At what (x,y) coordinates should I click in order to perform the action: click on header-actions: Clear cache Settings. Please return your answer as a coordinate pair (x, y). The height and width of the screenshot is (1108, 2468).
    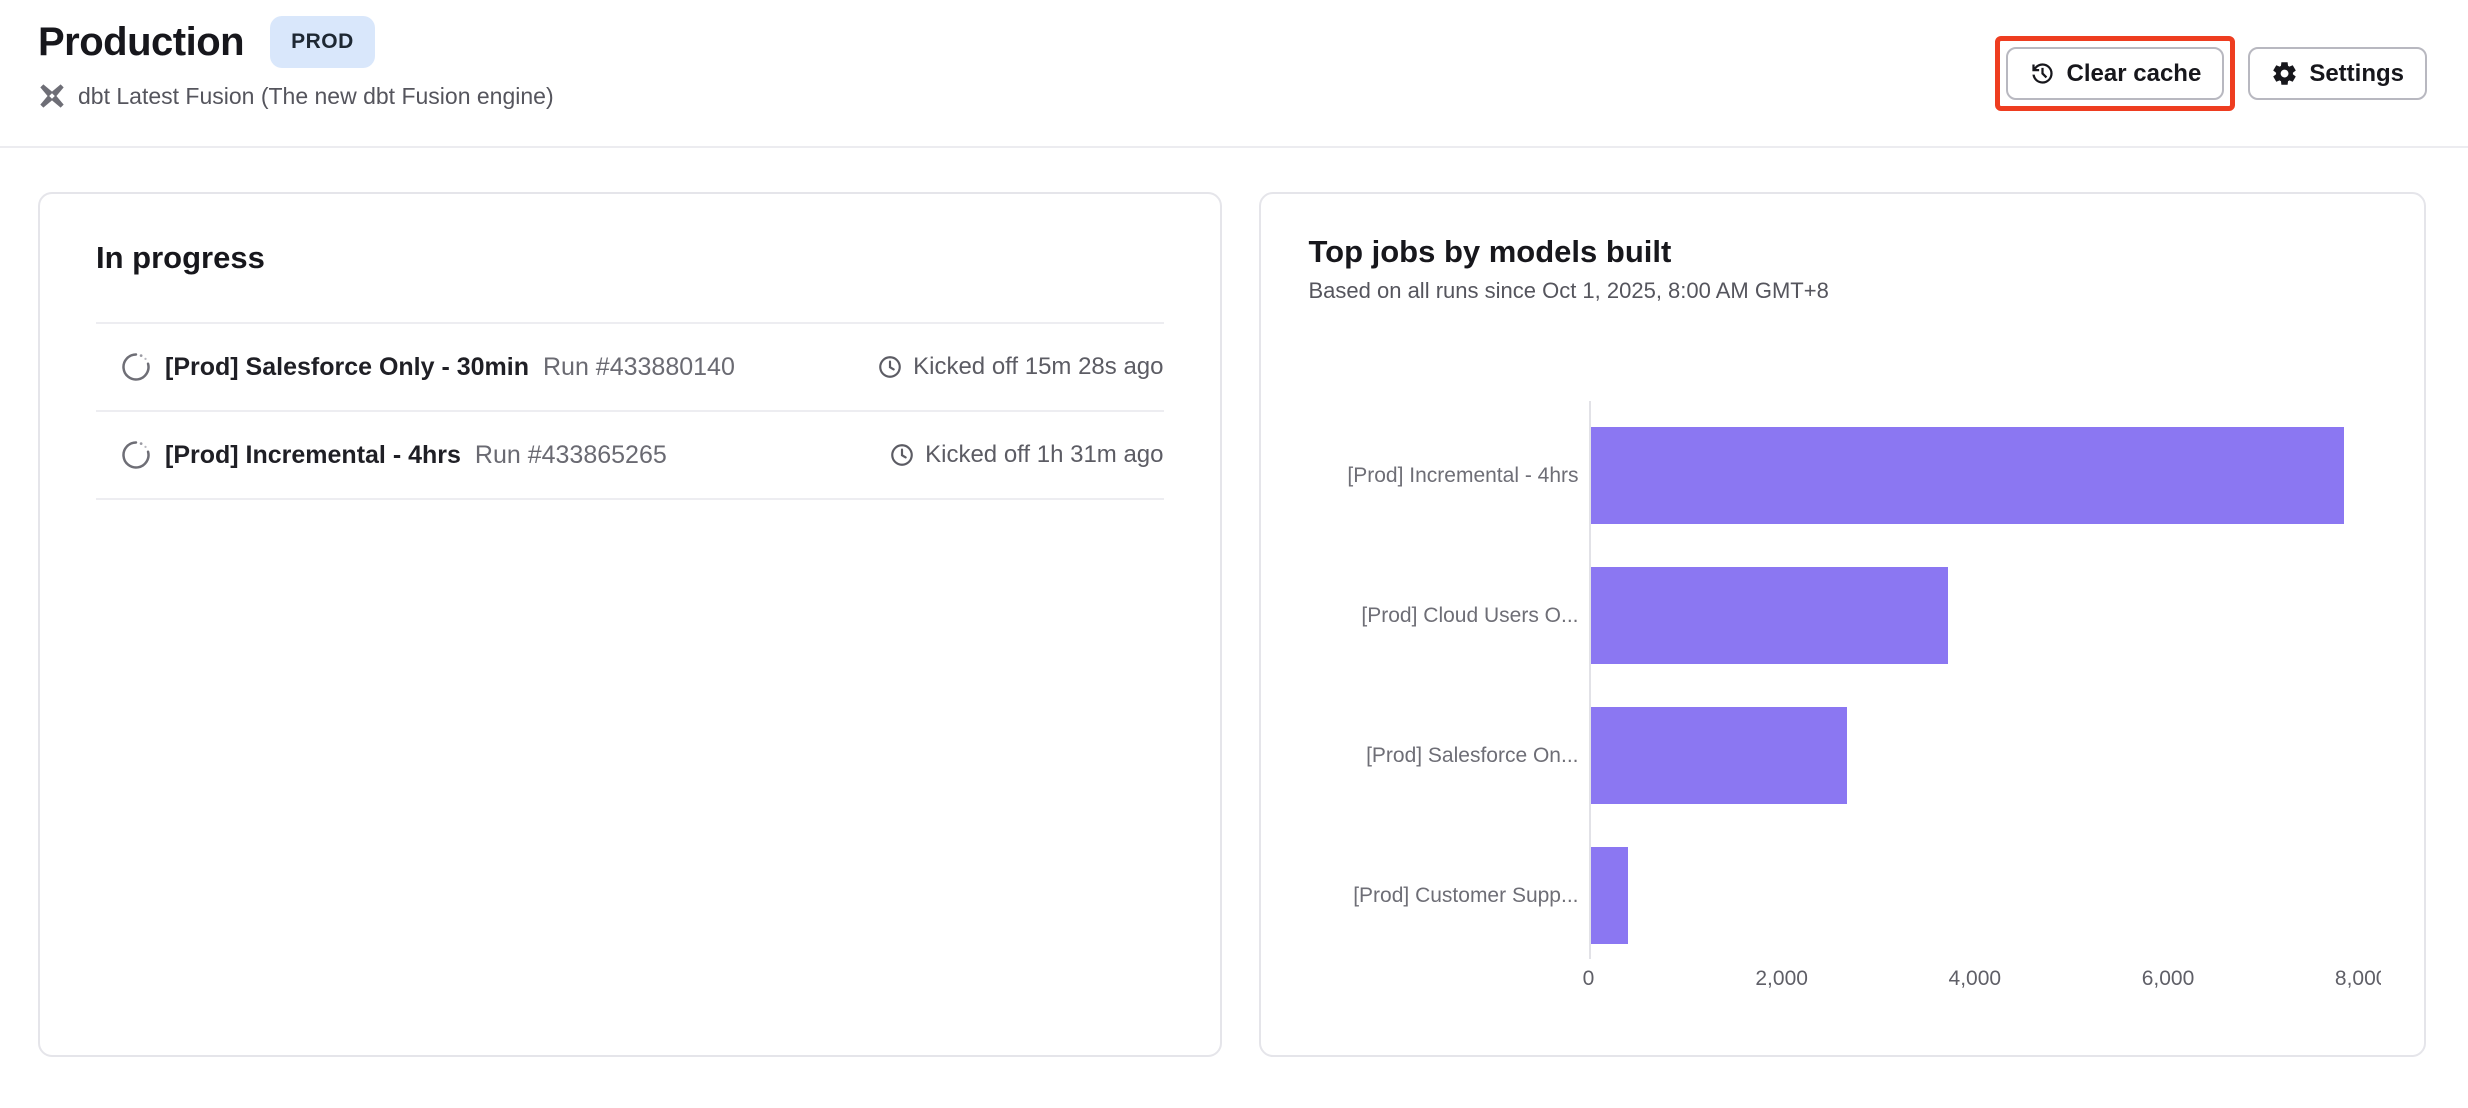
    Looking at the image, I should click on (2210, 73).